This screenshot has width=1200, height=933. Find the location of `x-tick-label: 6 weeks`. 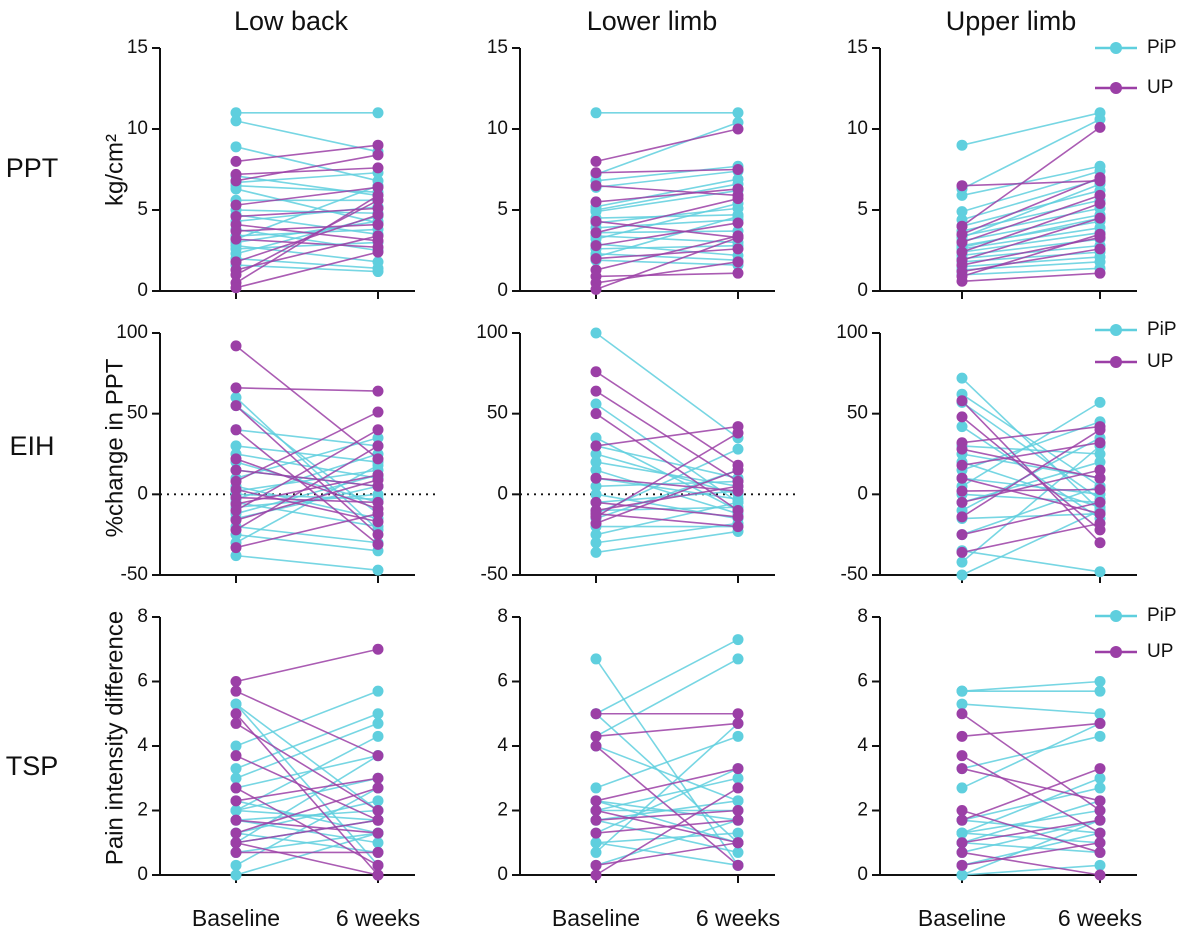

x-tick-label: 6 weeks is located at coordinates (738, 918).